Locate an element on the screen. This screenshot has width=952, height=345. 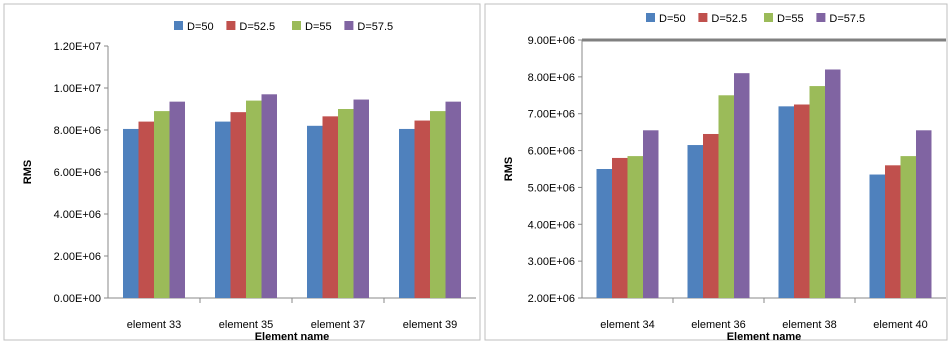
chart1-category-label: element 37 is located at coordinates (338, 325).